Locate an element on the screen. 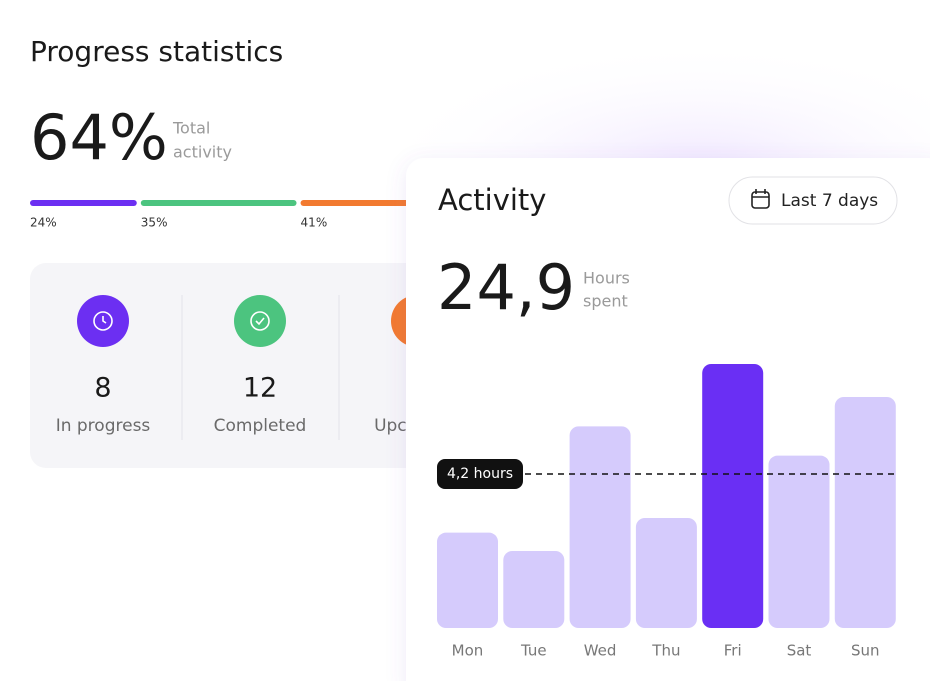 The width and height of the screenshot is (930, 681). hours-label: Hours is located at coordinates (606, 278).